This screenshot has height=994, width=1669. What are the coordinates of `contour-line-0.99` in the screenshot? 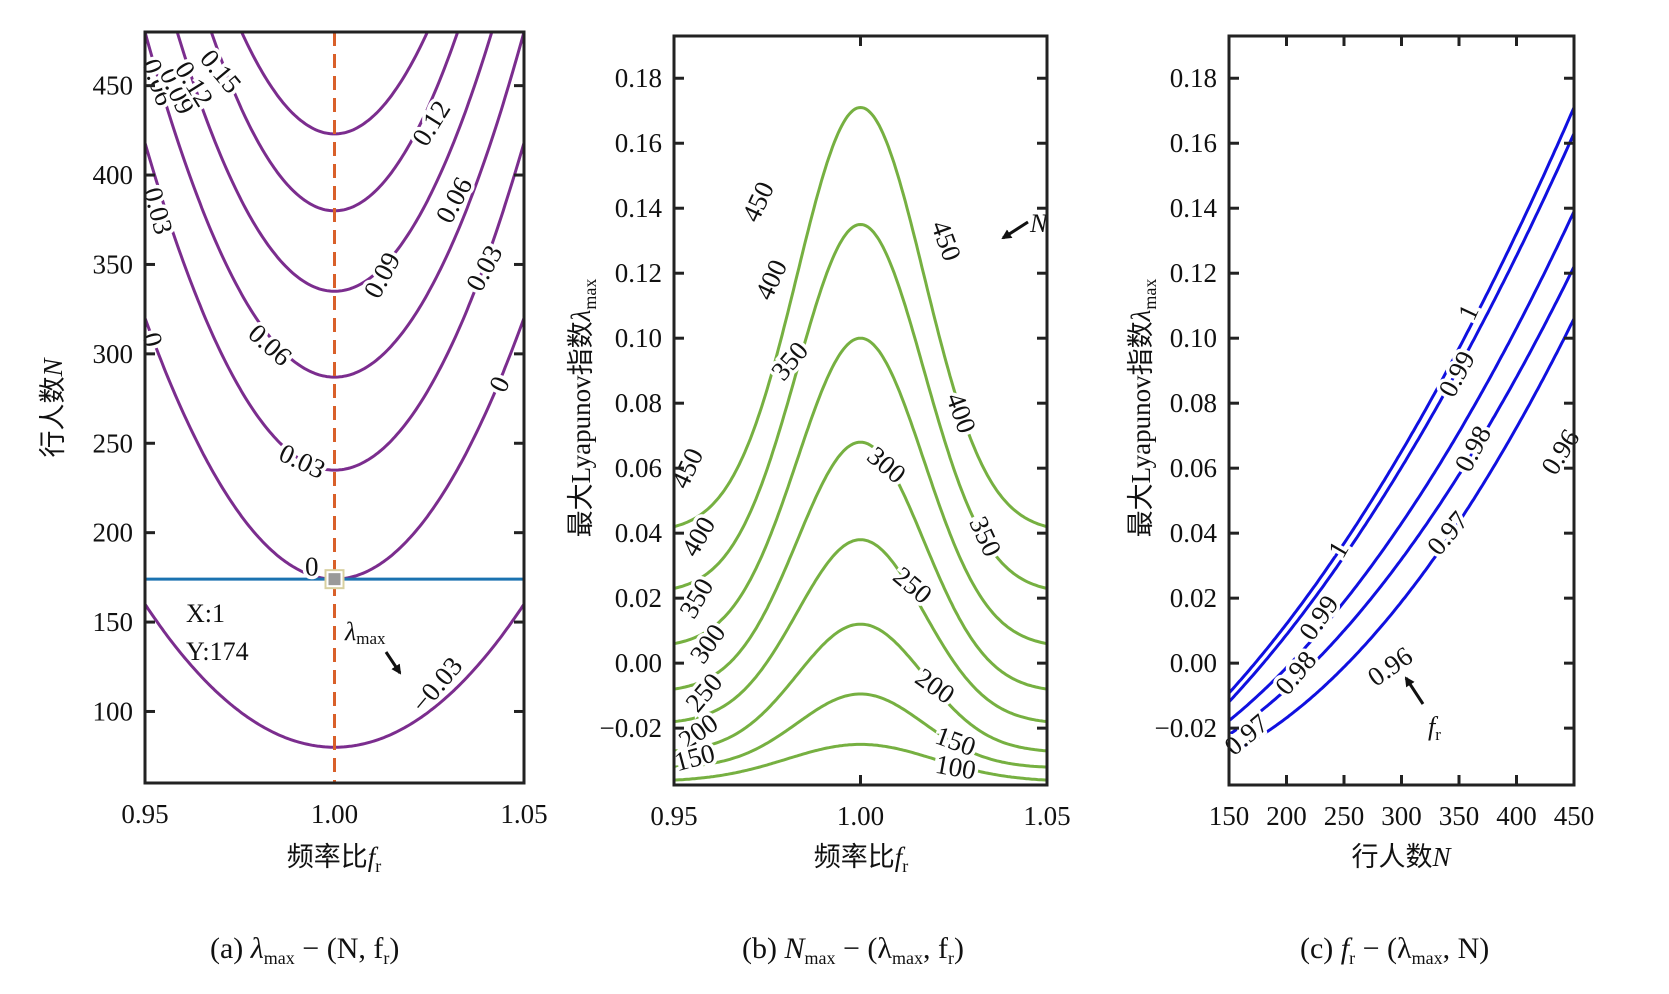 It's located at (1401, 417).